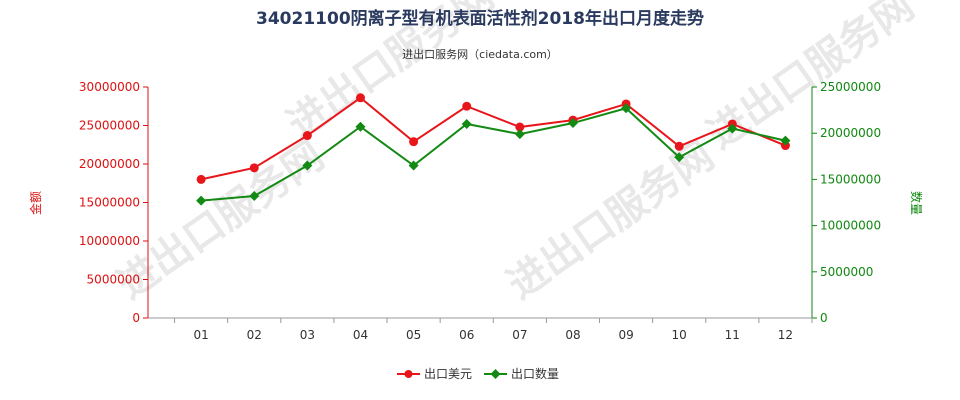  I want to click on x-tick-label: 04, so click(360, 335).